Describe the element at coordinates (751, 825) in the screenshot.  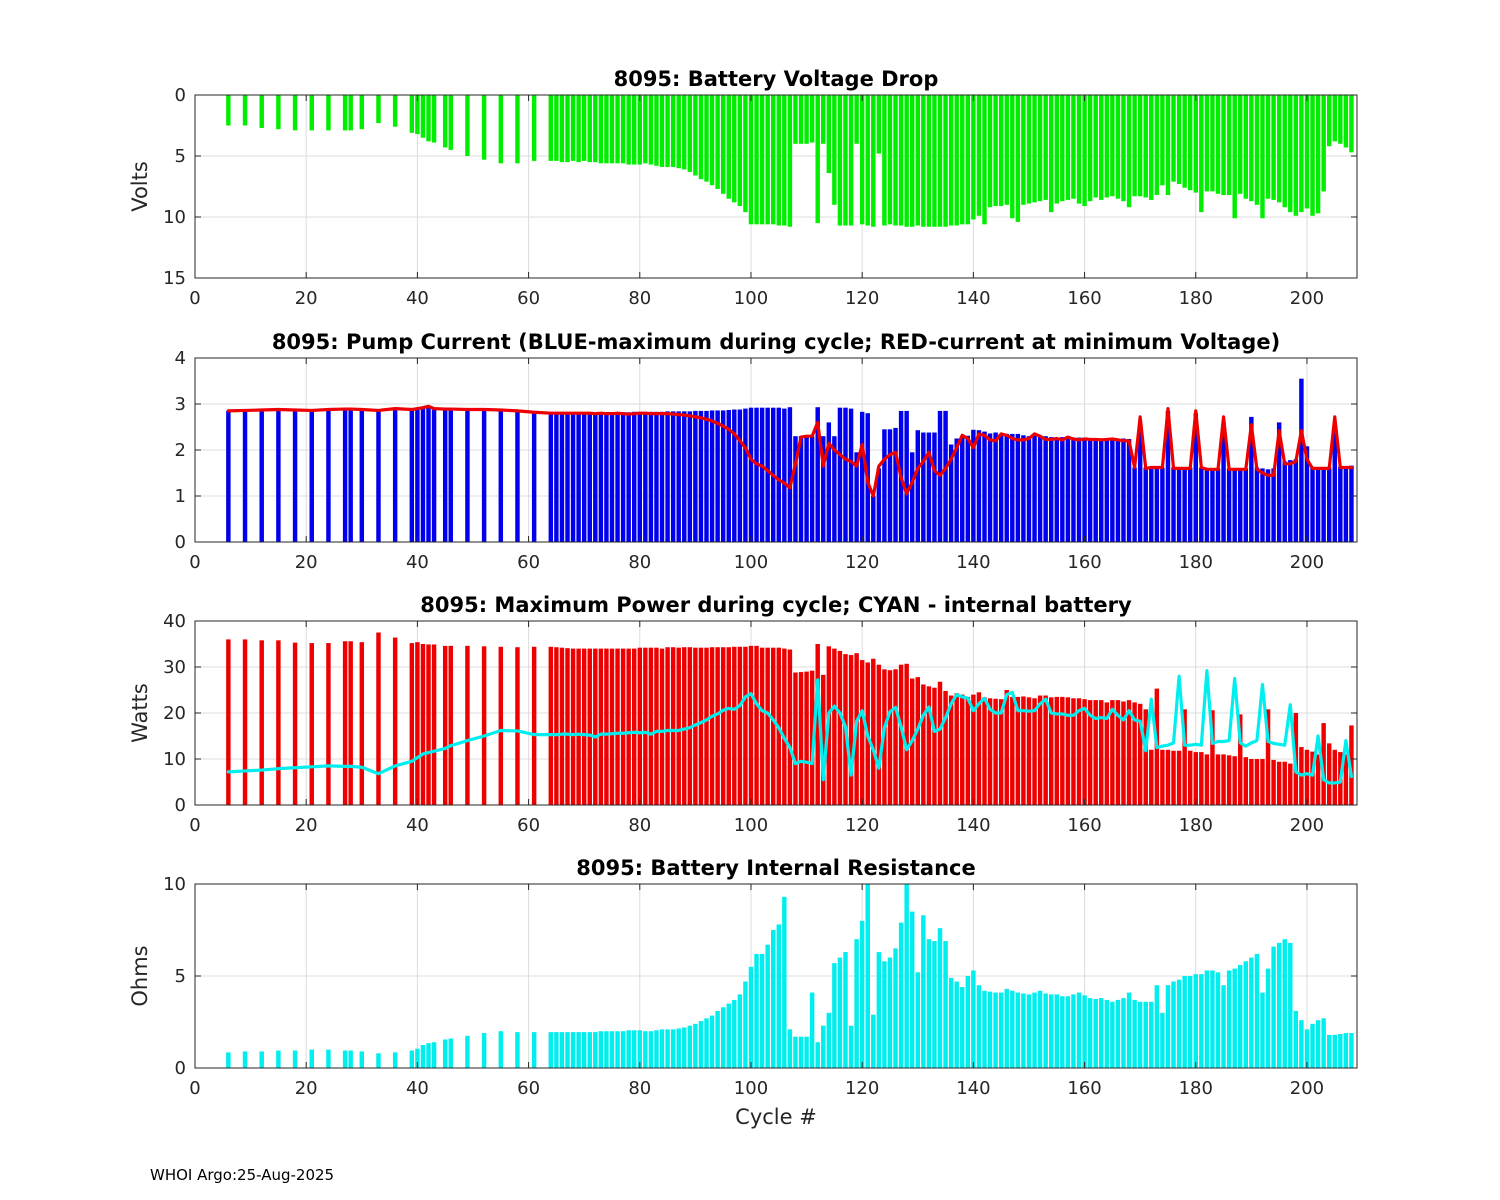
I see `x-tick-label: 100` at that location.